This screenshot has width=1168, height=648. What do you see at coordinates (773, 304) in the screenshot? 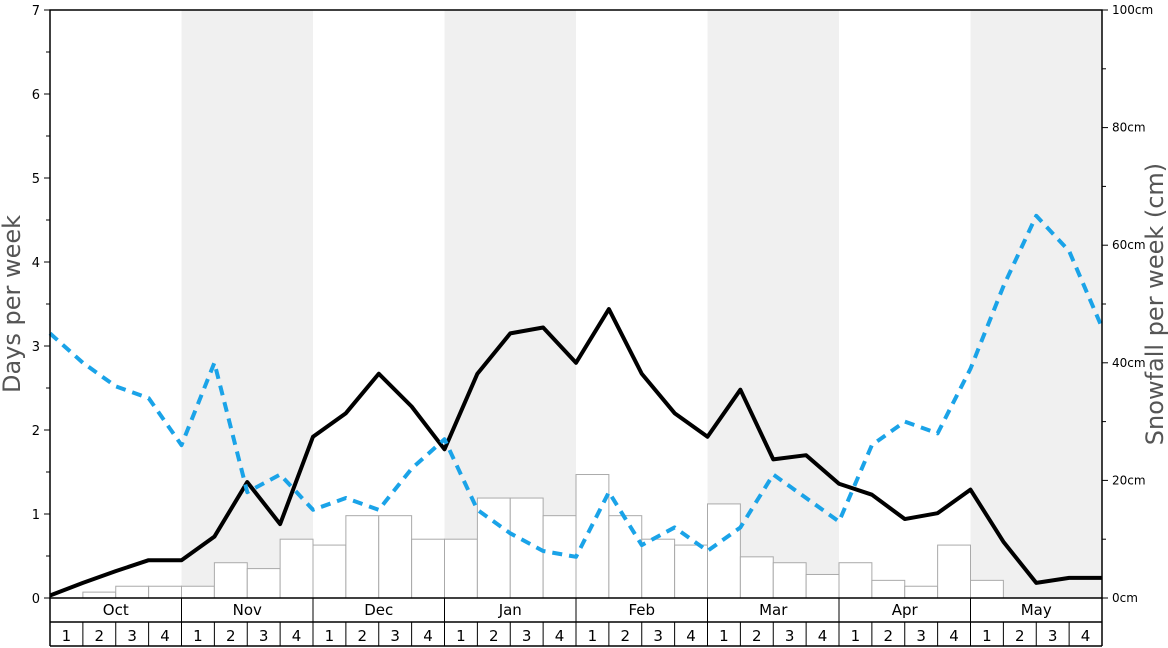
I see `month-shade-mar` at bounding box center [773, 304].